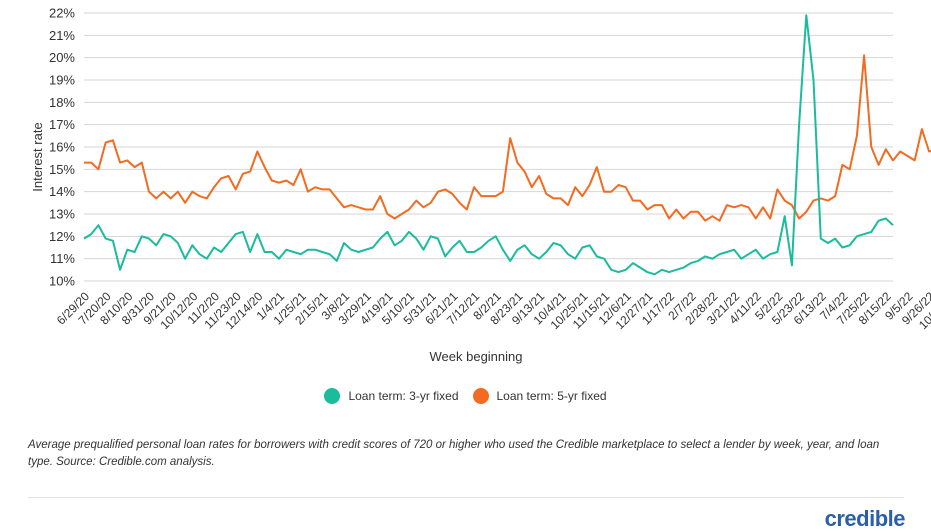 The height and width of the screenshot is (531, 931). What do you see at coordinates (62, 35) in the screenshot?
I see `y-tick-label: 21%` at bounding box center [62, 35].